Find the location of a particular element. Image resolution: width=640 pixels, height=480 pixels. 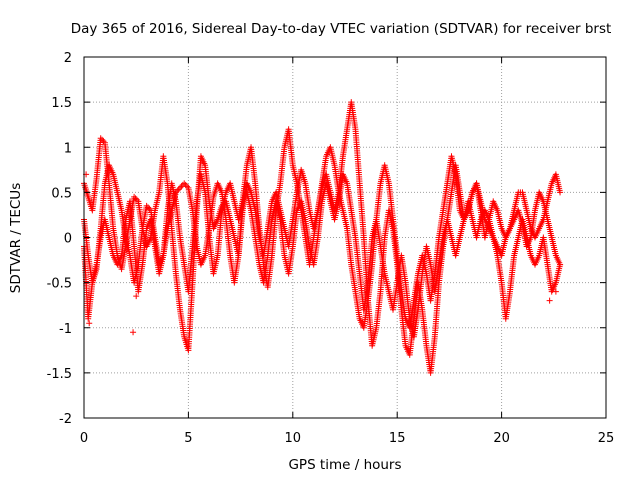

x-axis-label: GPS time / hours is located at coordinates (344, 465).